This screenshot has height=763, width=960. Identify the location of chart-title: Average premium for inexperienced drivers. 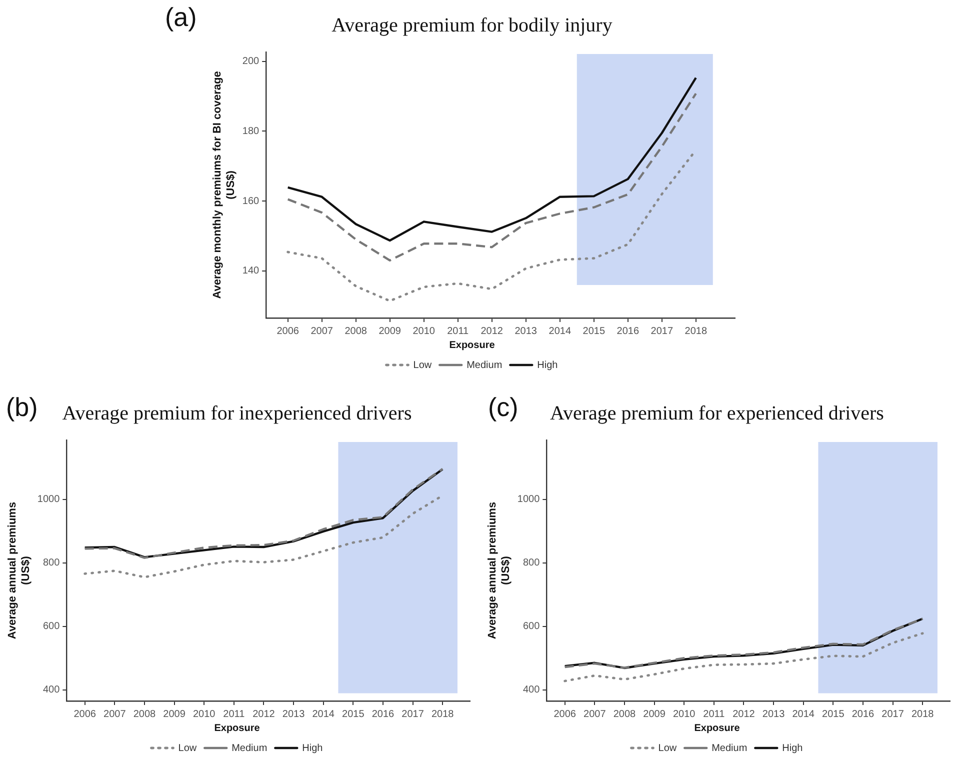
(237, 413).